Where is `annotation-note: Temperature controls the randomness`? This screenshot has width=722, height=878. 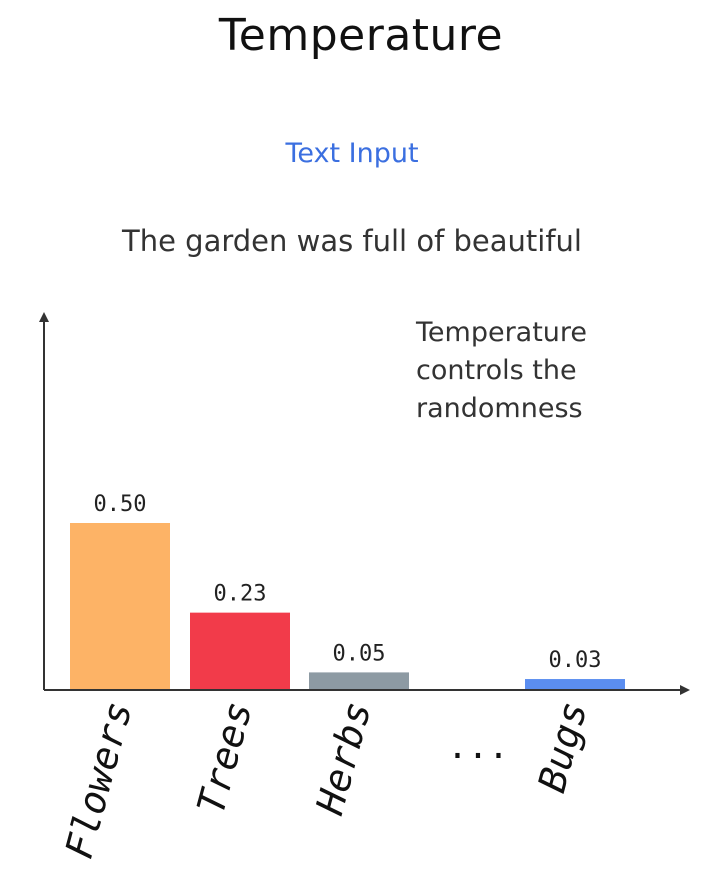 annotation-note: Temperature controls the randomness is located at coordinates (536, 371).